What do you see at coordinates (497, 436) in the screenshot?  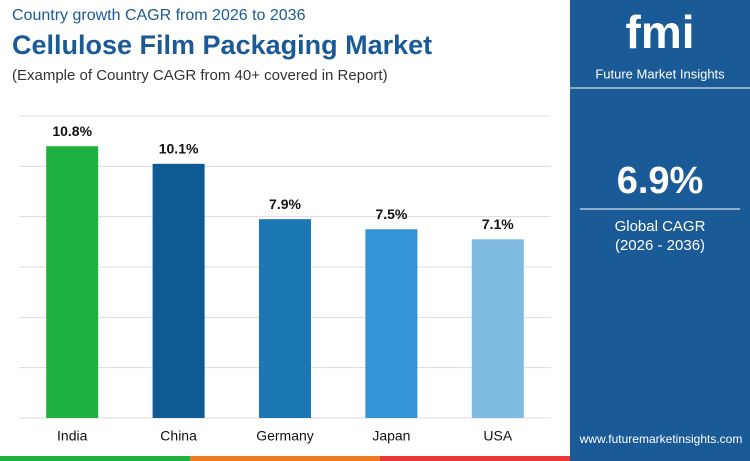 I see `x-tick-label: USA` at bounding box center [497, 436].